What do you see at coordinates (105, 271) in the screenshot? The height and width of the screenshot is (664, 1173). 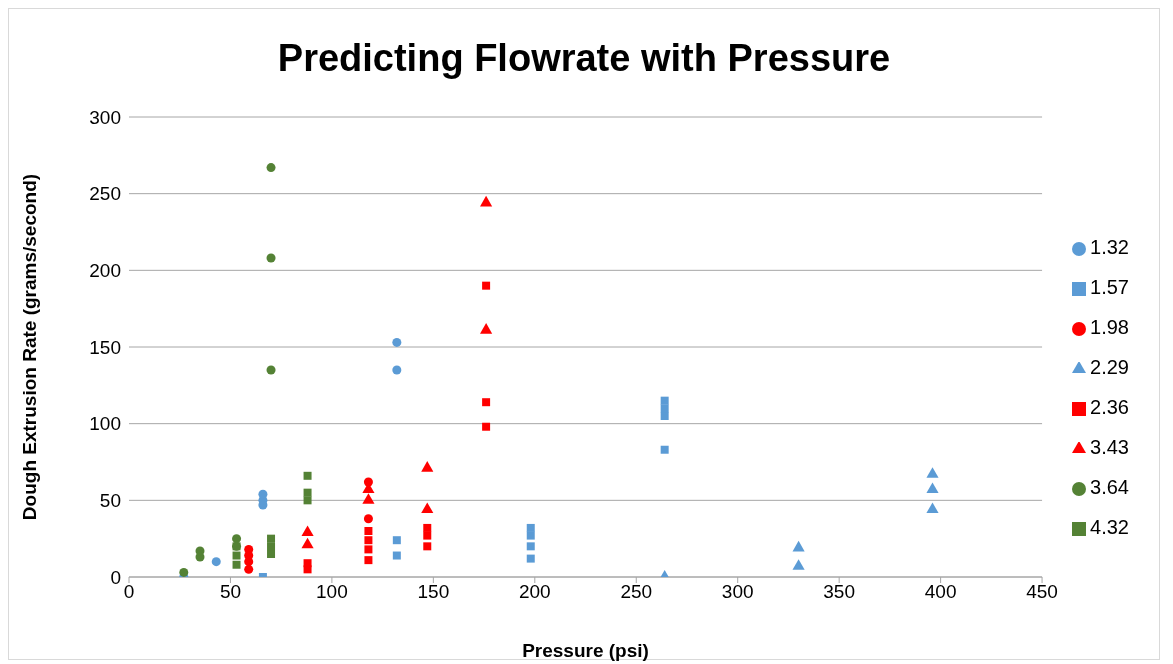 I see `y-tick-label: 200` at bounding box center [105, 271].